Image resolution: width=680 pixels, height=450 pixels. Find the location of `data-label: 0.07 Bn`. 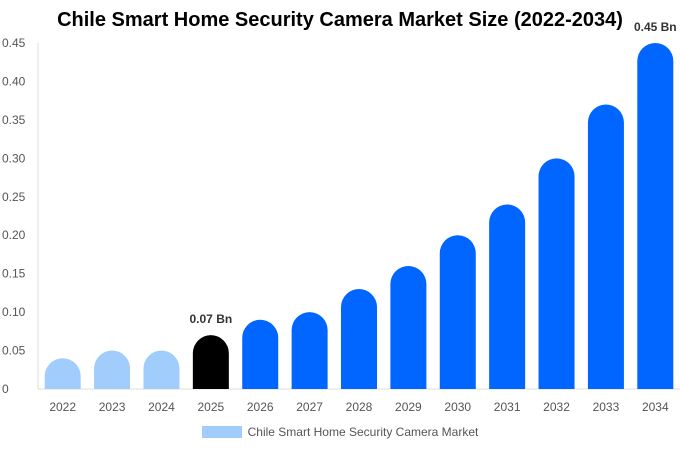

data-label: 0.07 Bn is located at coordinates (211, 319).